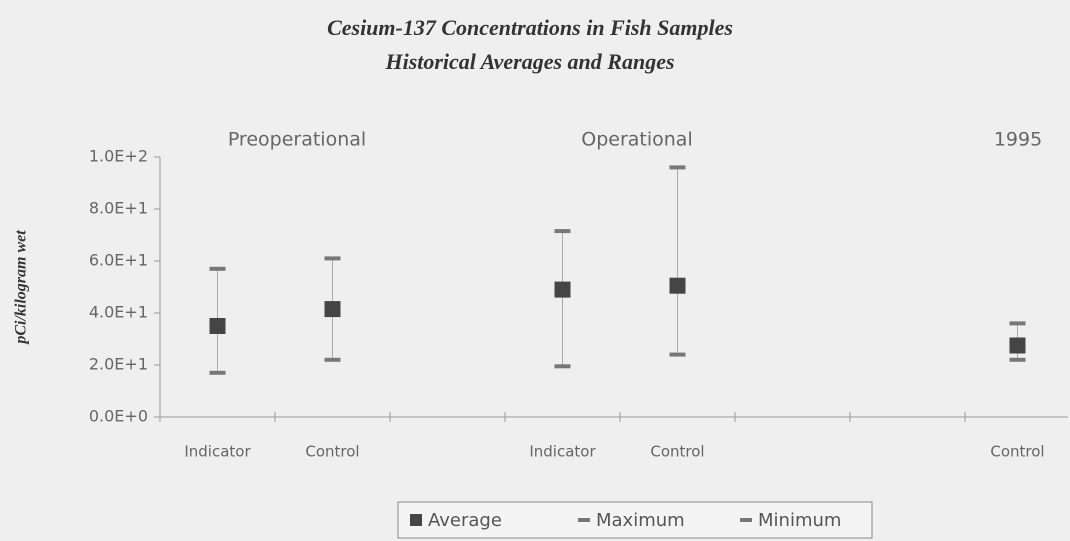 The height and width of the screenshot is (541, 1070). I want to click on y-tick-label: 0.0E+0, so click(118, 416).